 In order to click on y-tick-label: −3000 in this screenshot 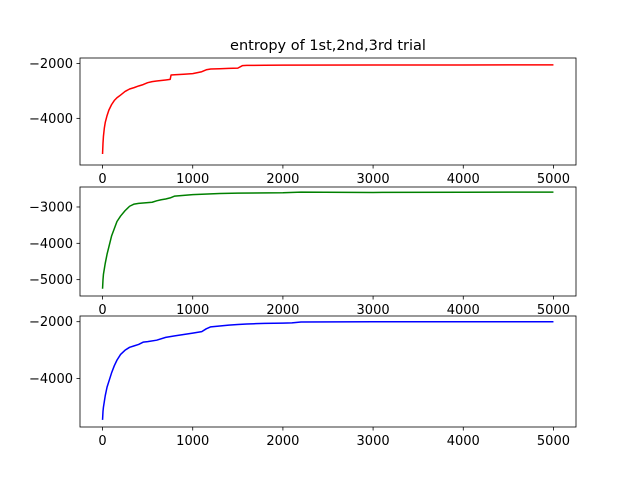, I will do `click(51, 207)`.